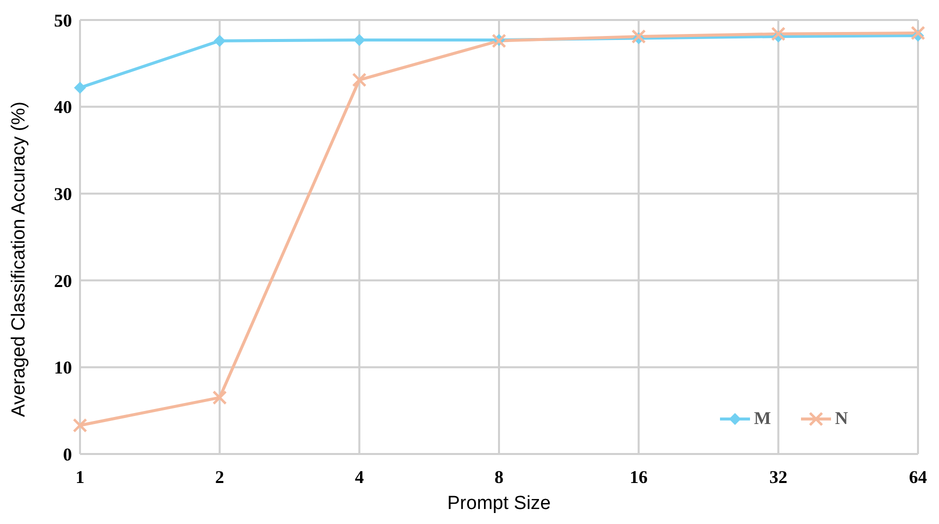 This screenshot has height=524, width=939. What do you see at coordinates (219, 476) in the screenshot?
I see `x-tick-label: 2` at bounding box center [219, 476].